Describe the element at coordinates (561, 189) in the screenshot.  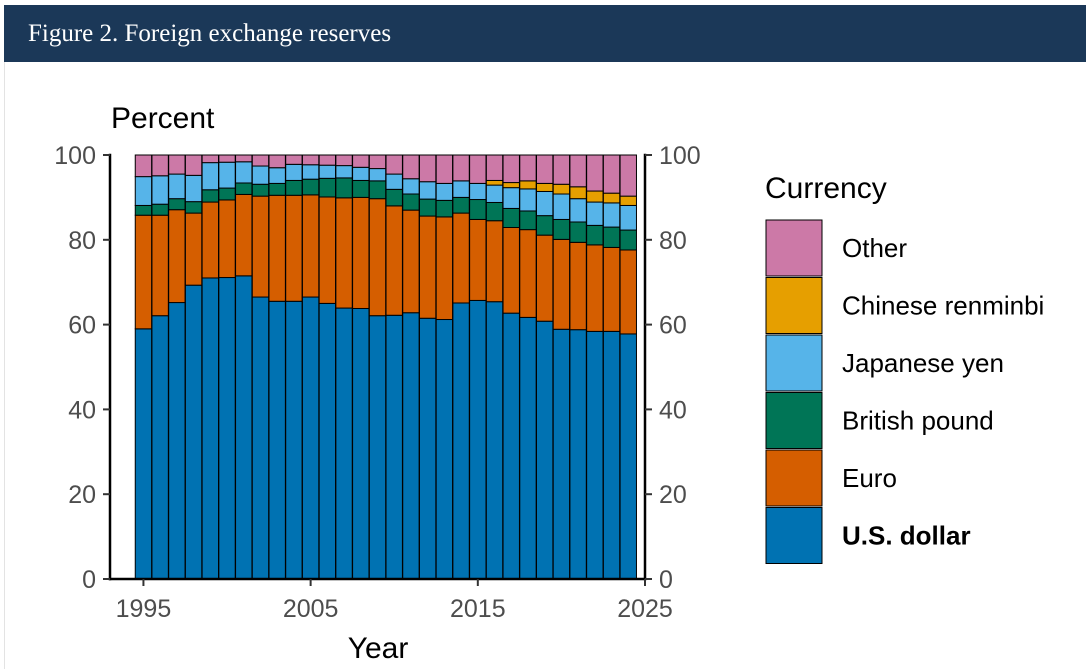
I see `bar-2020-chinese-renminbi` at that location.